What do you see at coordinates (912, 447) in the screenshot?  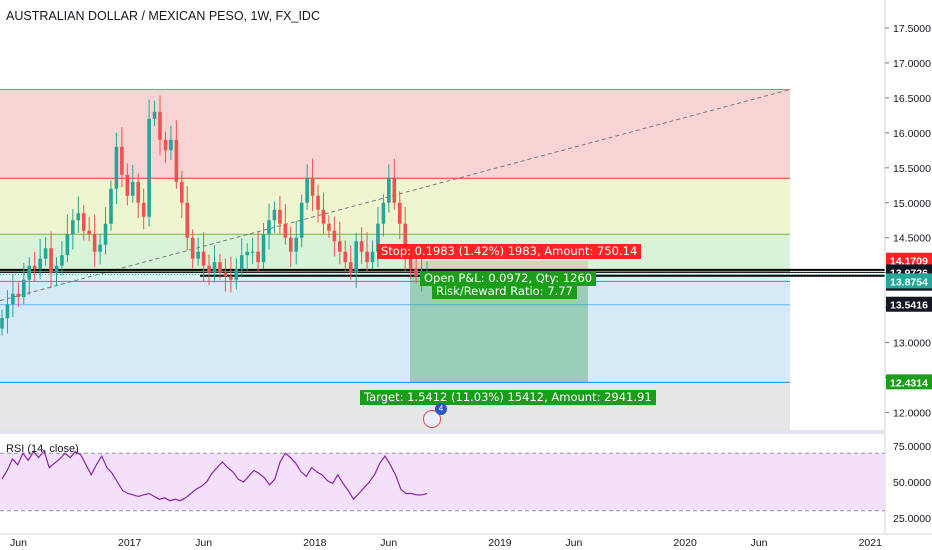 I see `rsi-tick-label: 75.0000` at bounding box center [912, 447].